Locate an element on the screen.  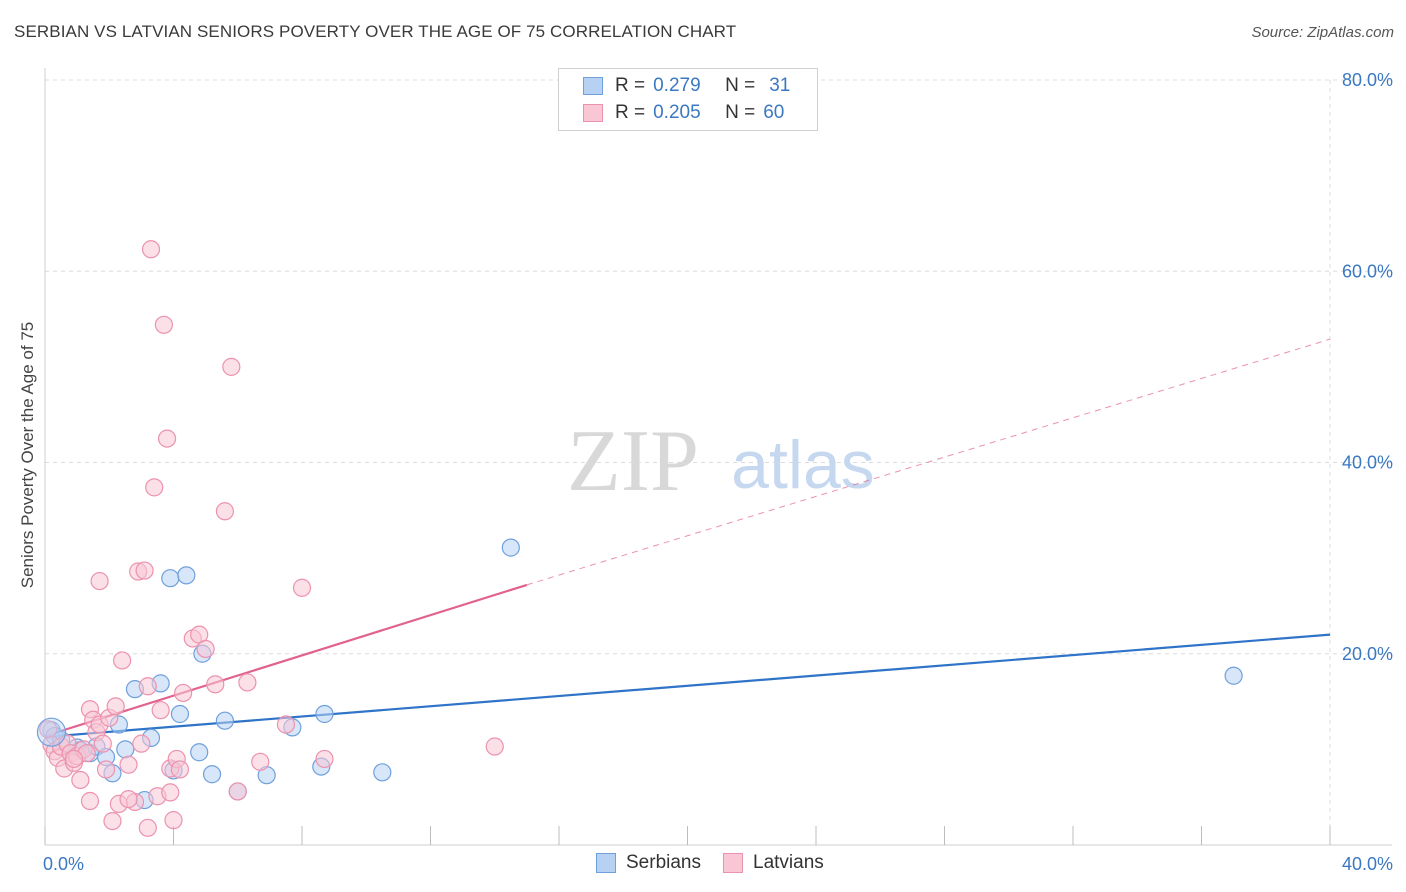
series-legend-latvians: Latvians is located at coordinates (773, 863).